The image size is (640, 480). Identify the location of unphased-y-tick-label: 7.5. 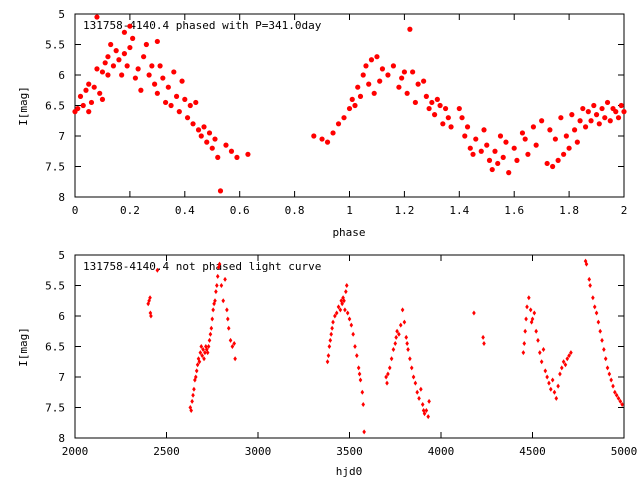
(55, 408).